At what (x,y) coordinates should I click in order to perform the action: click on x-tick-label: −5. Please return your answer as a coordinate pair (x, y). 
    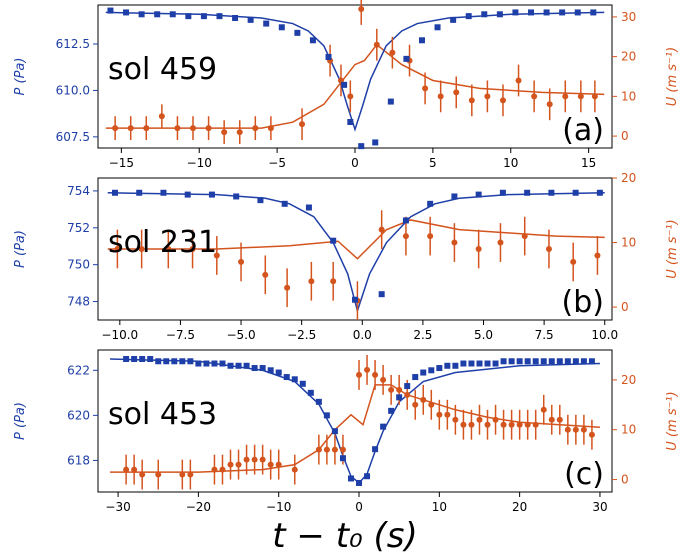
    Looking at the image, I should click on (277, 163).